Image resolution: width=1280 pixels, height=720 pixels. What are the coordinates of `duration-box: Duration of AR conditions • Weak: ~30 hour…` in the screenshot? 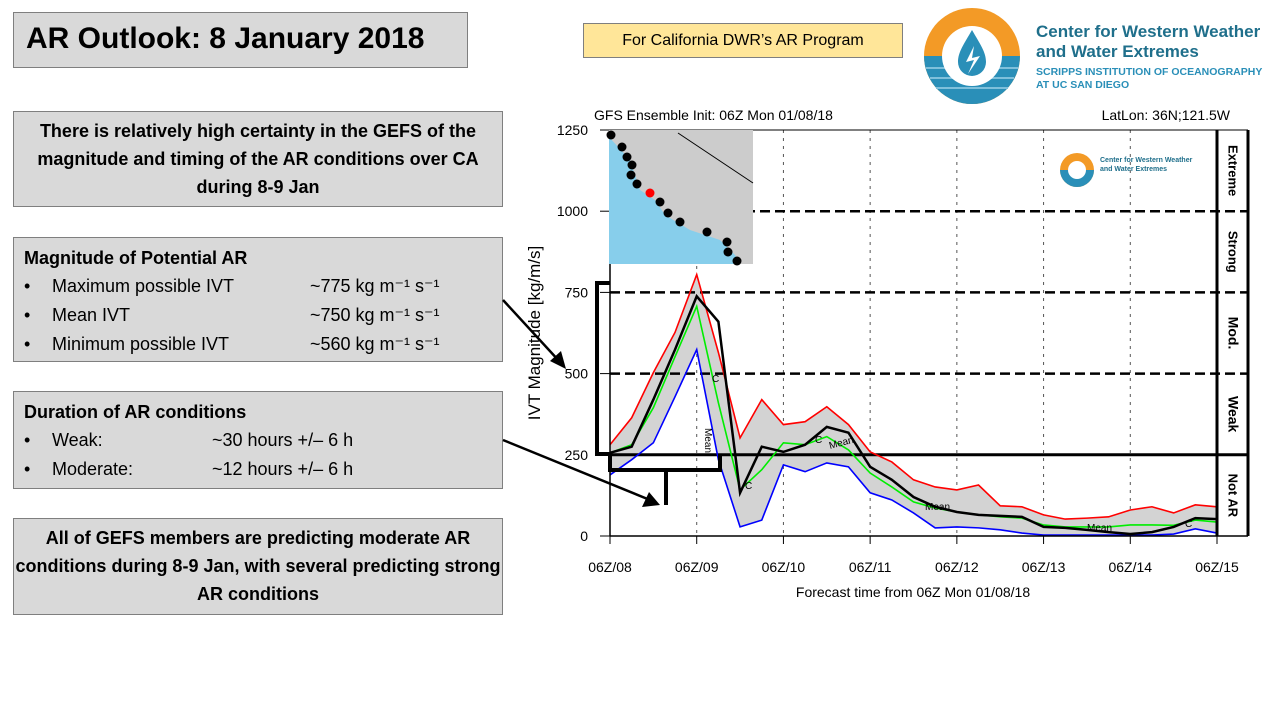 It's located at (258, 440).